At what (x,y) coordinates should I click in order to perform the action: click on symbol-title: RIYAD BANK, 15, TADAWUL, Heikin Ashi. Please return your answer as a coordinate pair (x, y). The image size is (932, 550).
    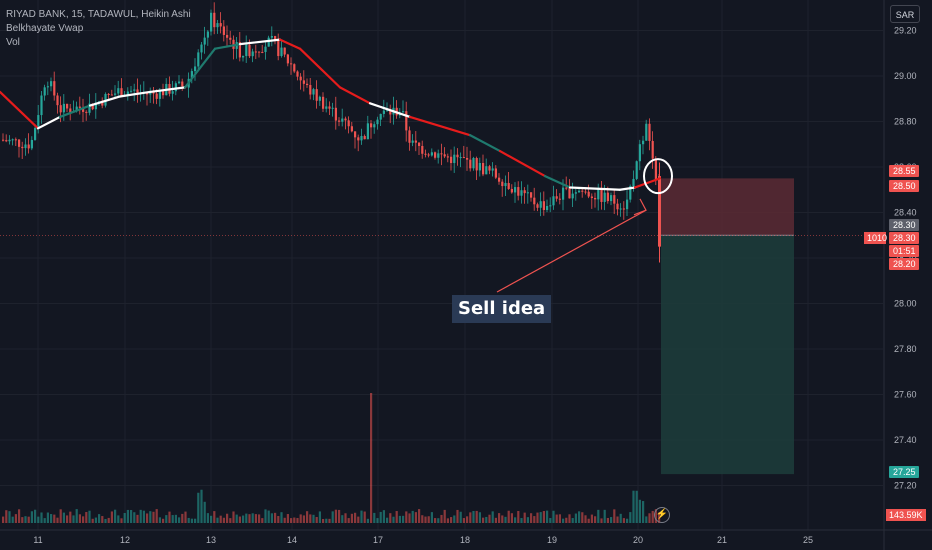
    Looking at the image, I should click on (98, 14).